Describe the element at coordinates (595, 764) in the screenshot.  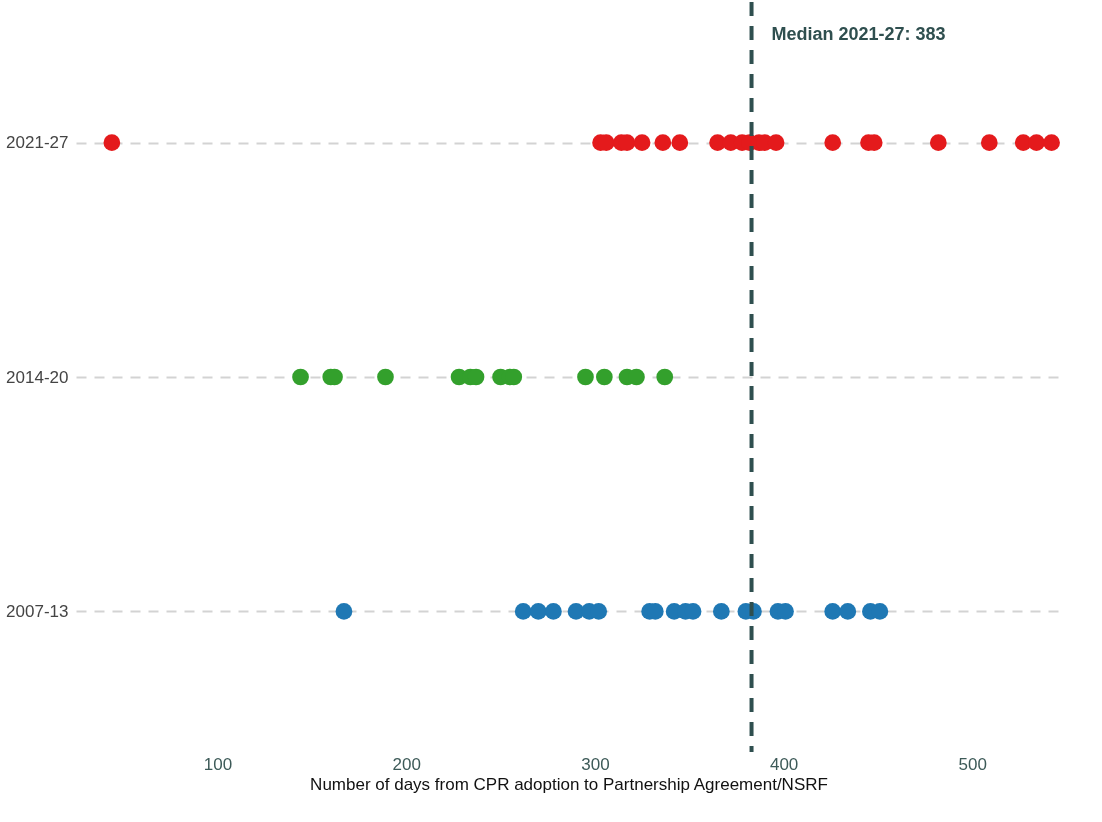
I see `x-tick-label: 300` at that location.